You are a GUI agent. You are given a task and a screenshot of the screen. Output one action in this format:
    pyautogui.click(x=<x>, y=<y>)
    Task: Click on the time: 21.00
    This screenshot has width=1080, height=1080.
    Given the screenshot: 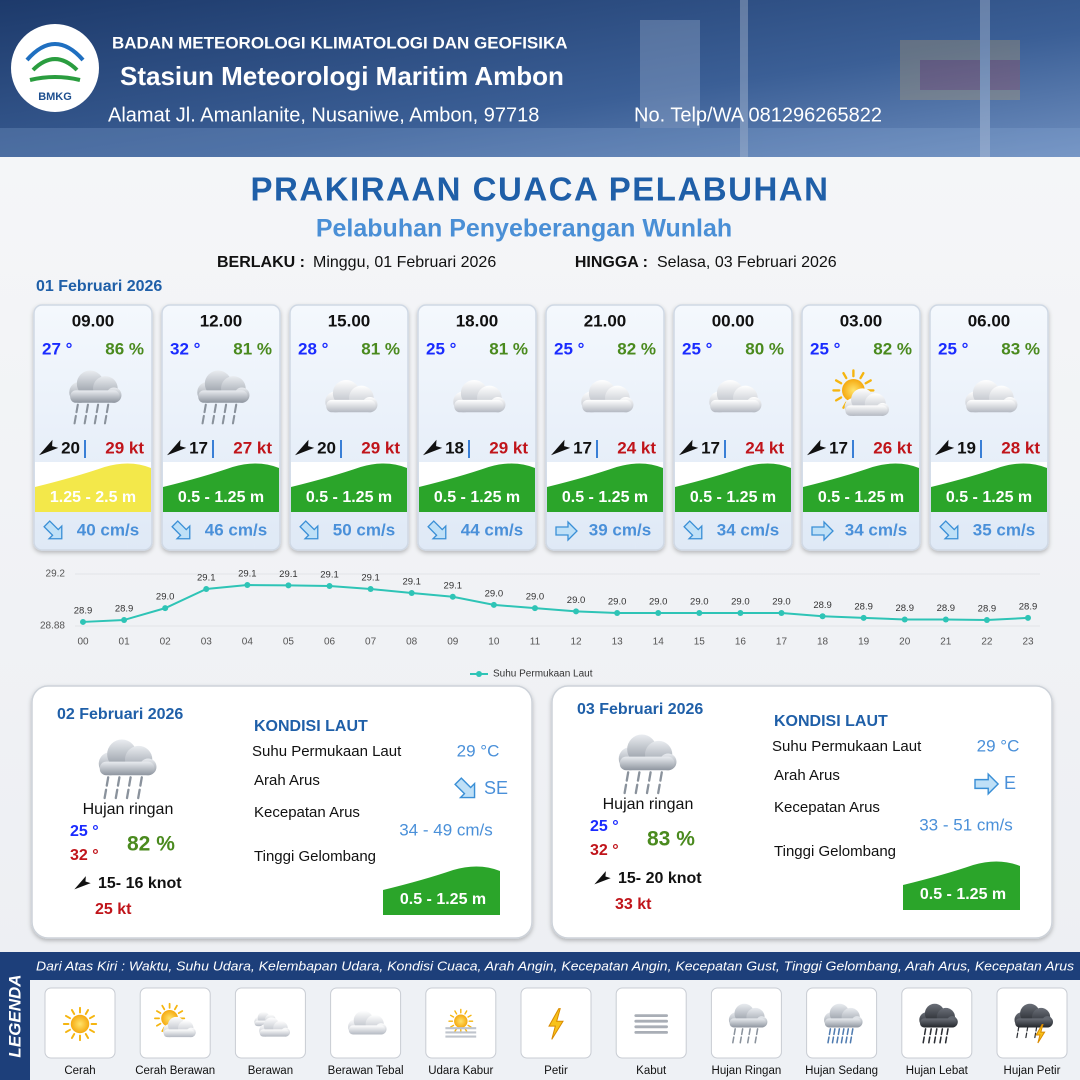 What is the action you would take?
    pyautogui.click(x=605, y=320)
    